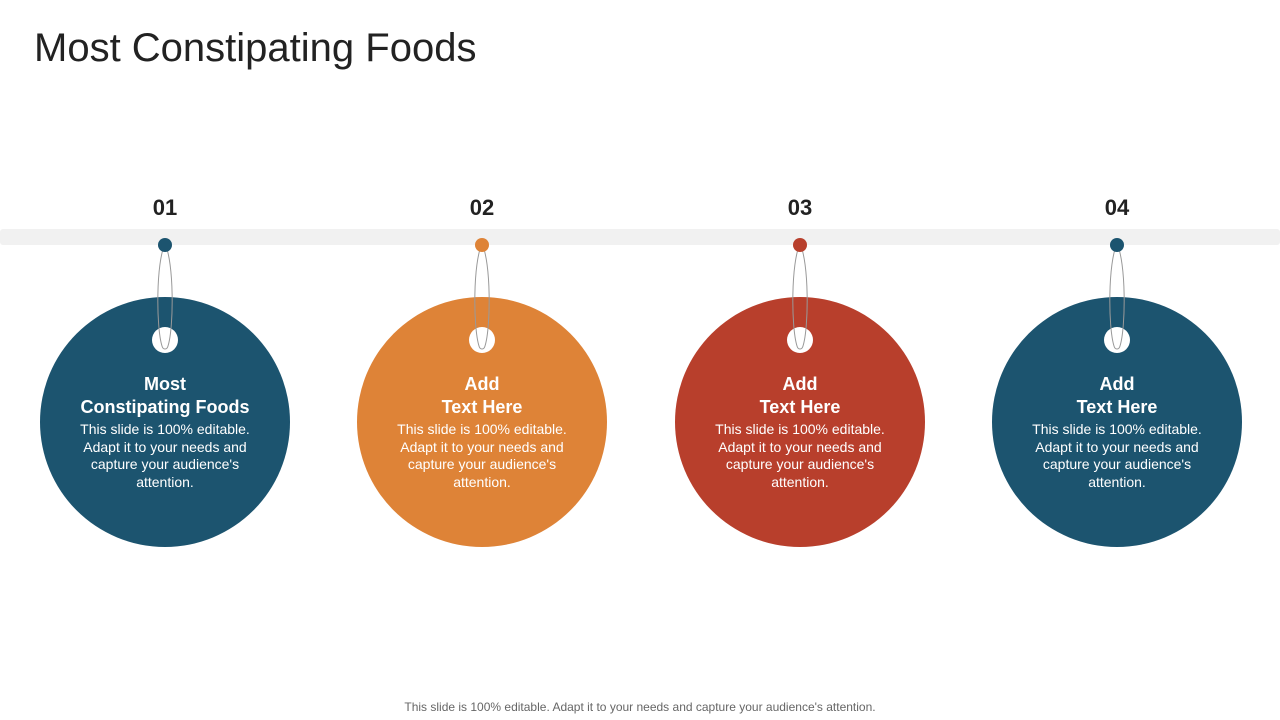 The width and height of the screenshot is (1280, 720). I want to click on step-number: 04, so click(1117, 207).